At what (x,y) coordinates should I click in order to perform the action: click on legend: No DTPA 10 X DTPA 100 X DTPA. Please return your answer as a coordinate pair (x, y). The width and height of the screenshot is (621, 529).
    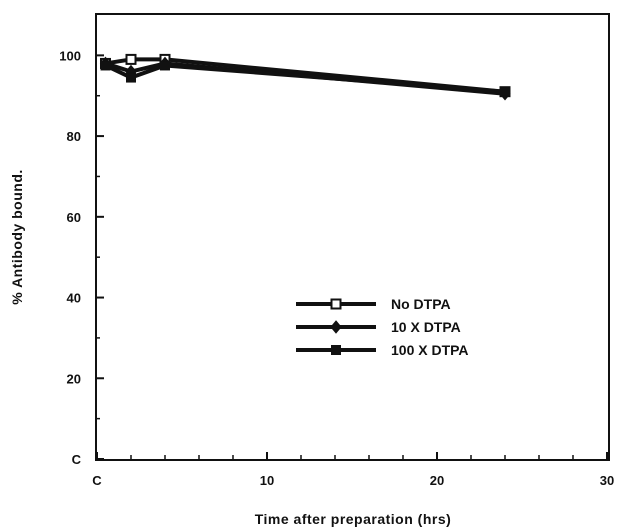
    Looking at the image, I should click on (382, 327).